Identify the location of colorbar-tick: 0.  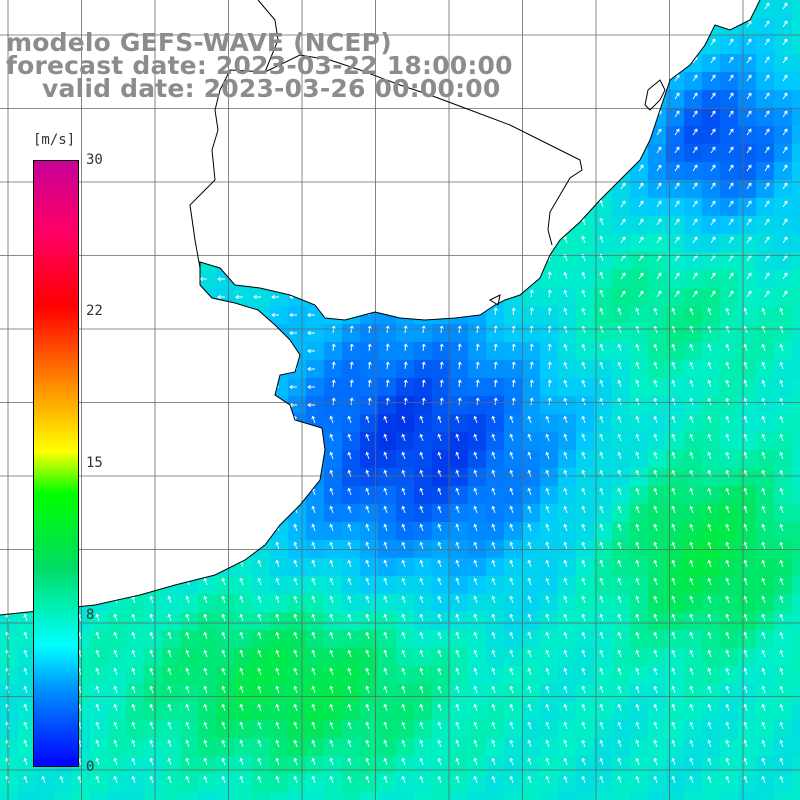
(90, 767).